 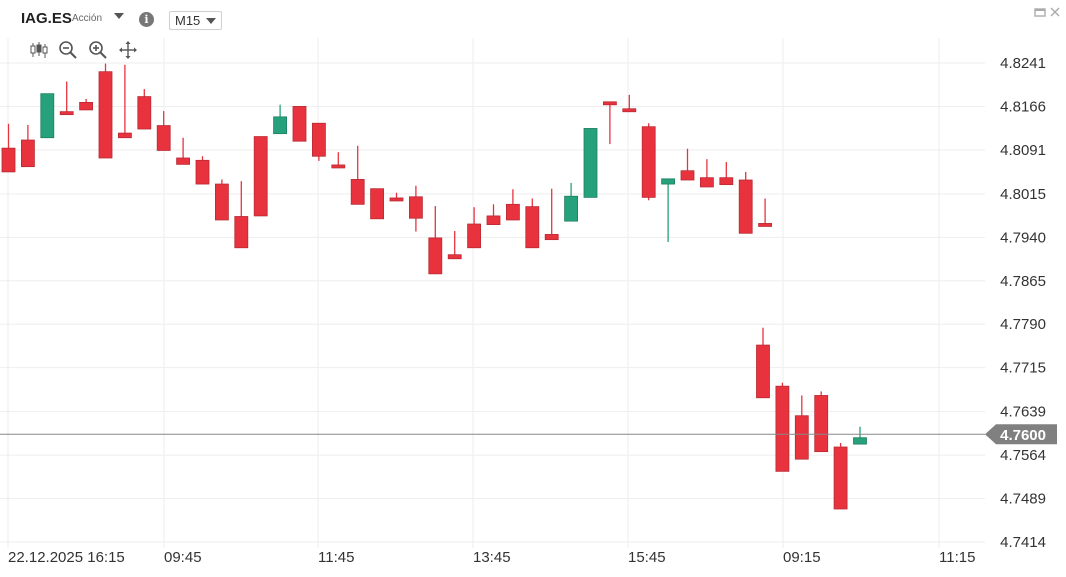 What do you see at coordinates (211, 21) in the screenshot?
I see `chevron-down-icon` at bounding box center [211, 21].